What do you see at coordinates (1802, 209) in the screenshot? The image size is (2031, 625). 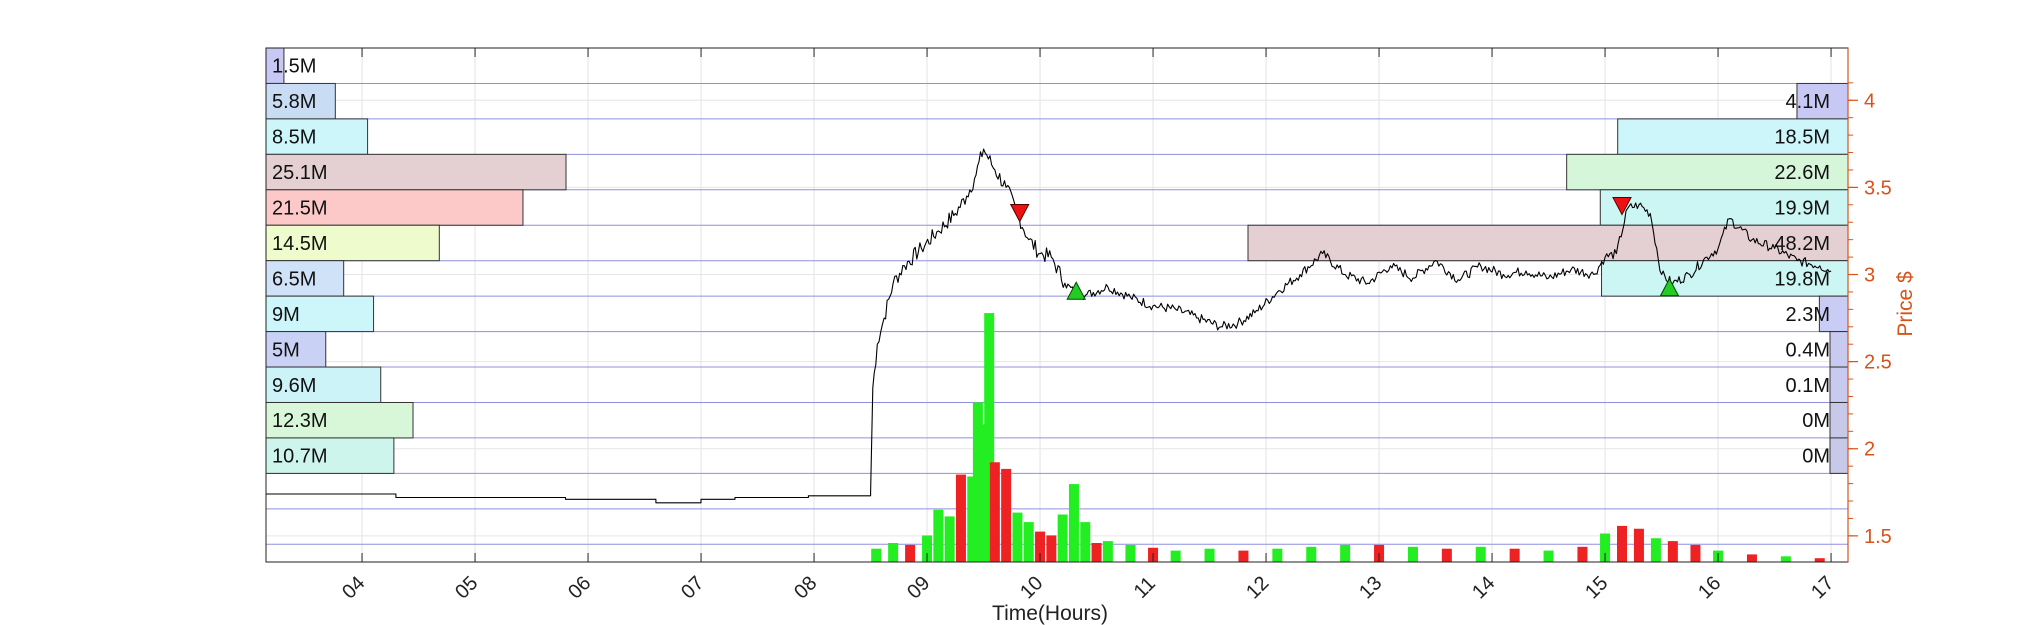 I see `volume-profile-right-label: 19.9M` at bounding box center [1802, 209].